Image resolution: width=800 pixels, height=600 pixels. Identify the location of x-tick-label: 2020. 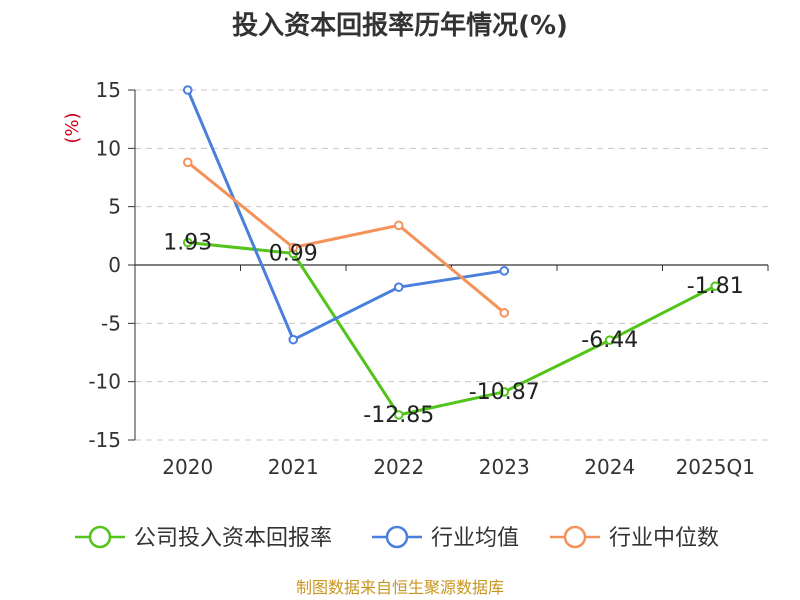
(187, 467).